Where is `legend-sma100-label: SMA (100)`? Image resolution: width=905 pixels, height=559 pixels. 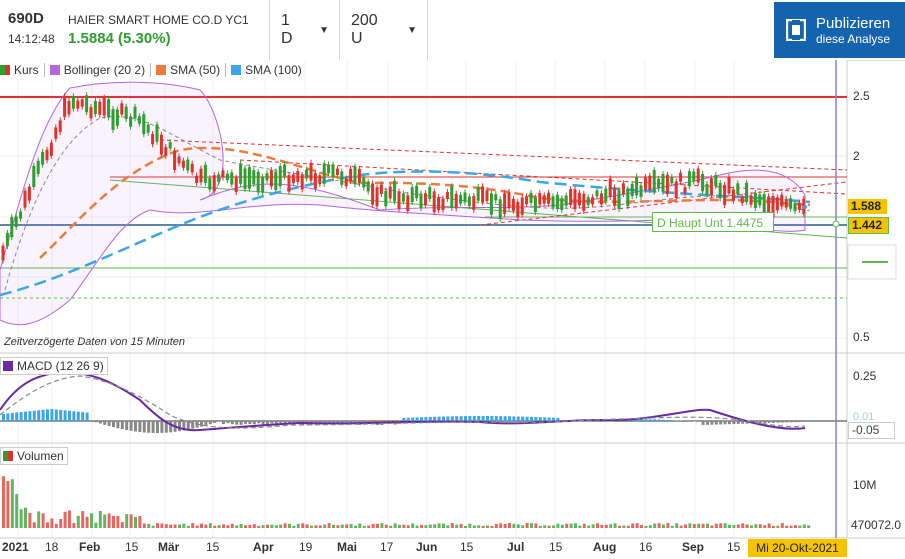
legend-sma100-label: SMA (100) is located at coordinates (273, 70).